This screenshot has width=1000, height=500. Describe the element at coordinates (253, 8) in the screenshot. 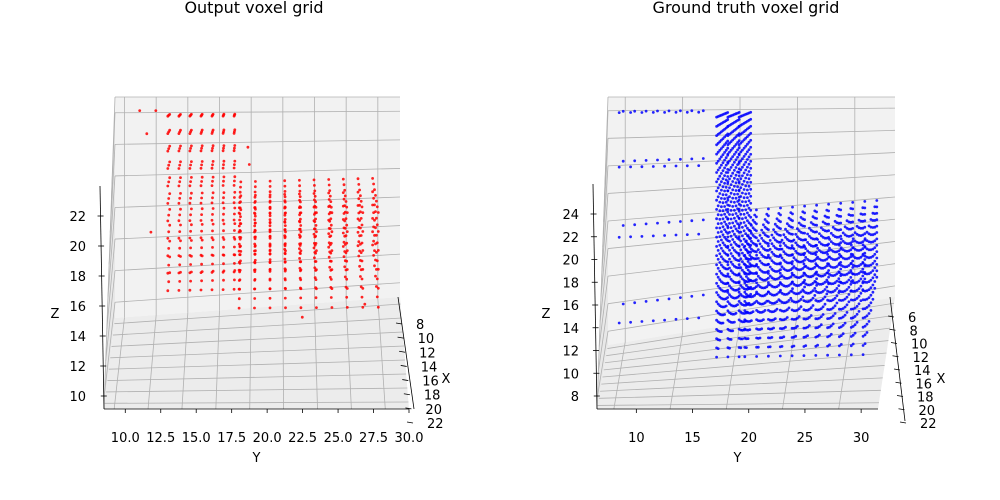

I see `output-plot-title: Output voxel grid` at that location.